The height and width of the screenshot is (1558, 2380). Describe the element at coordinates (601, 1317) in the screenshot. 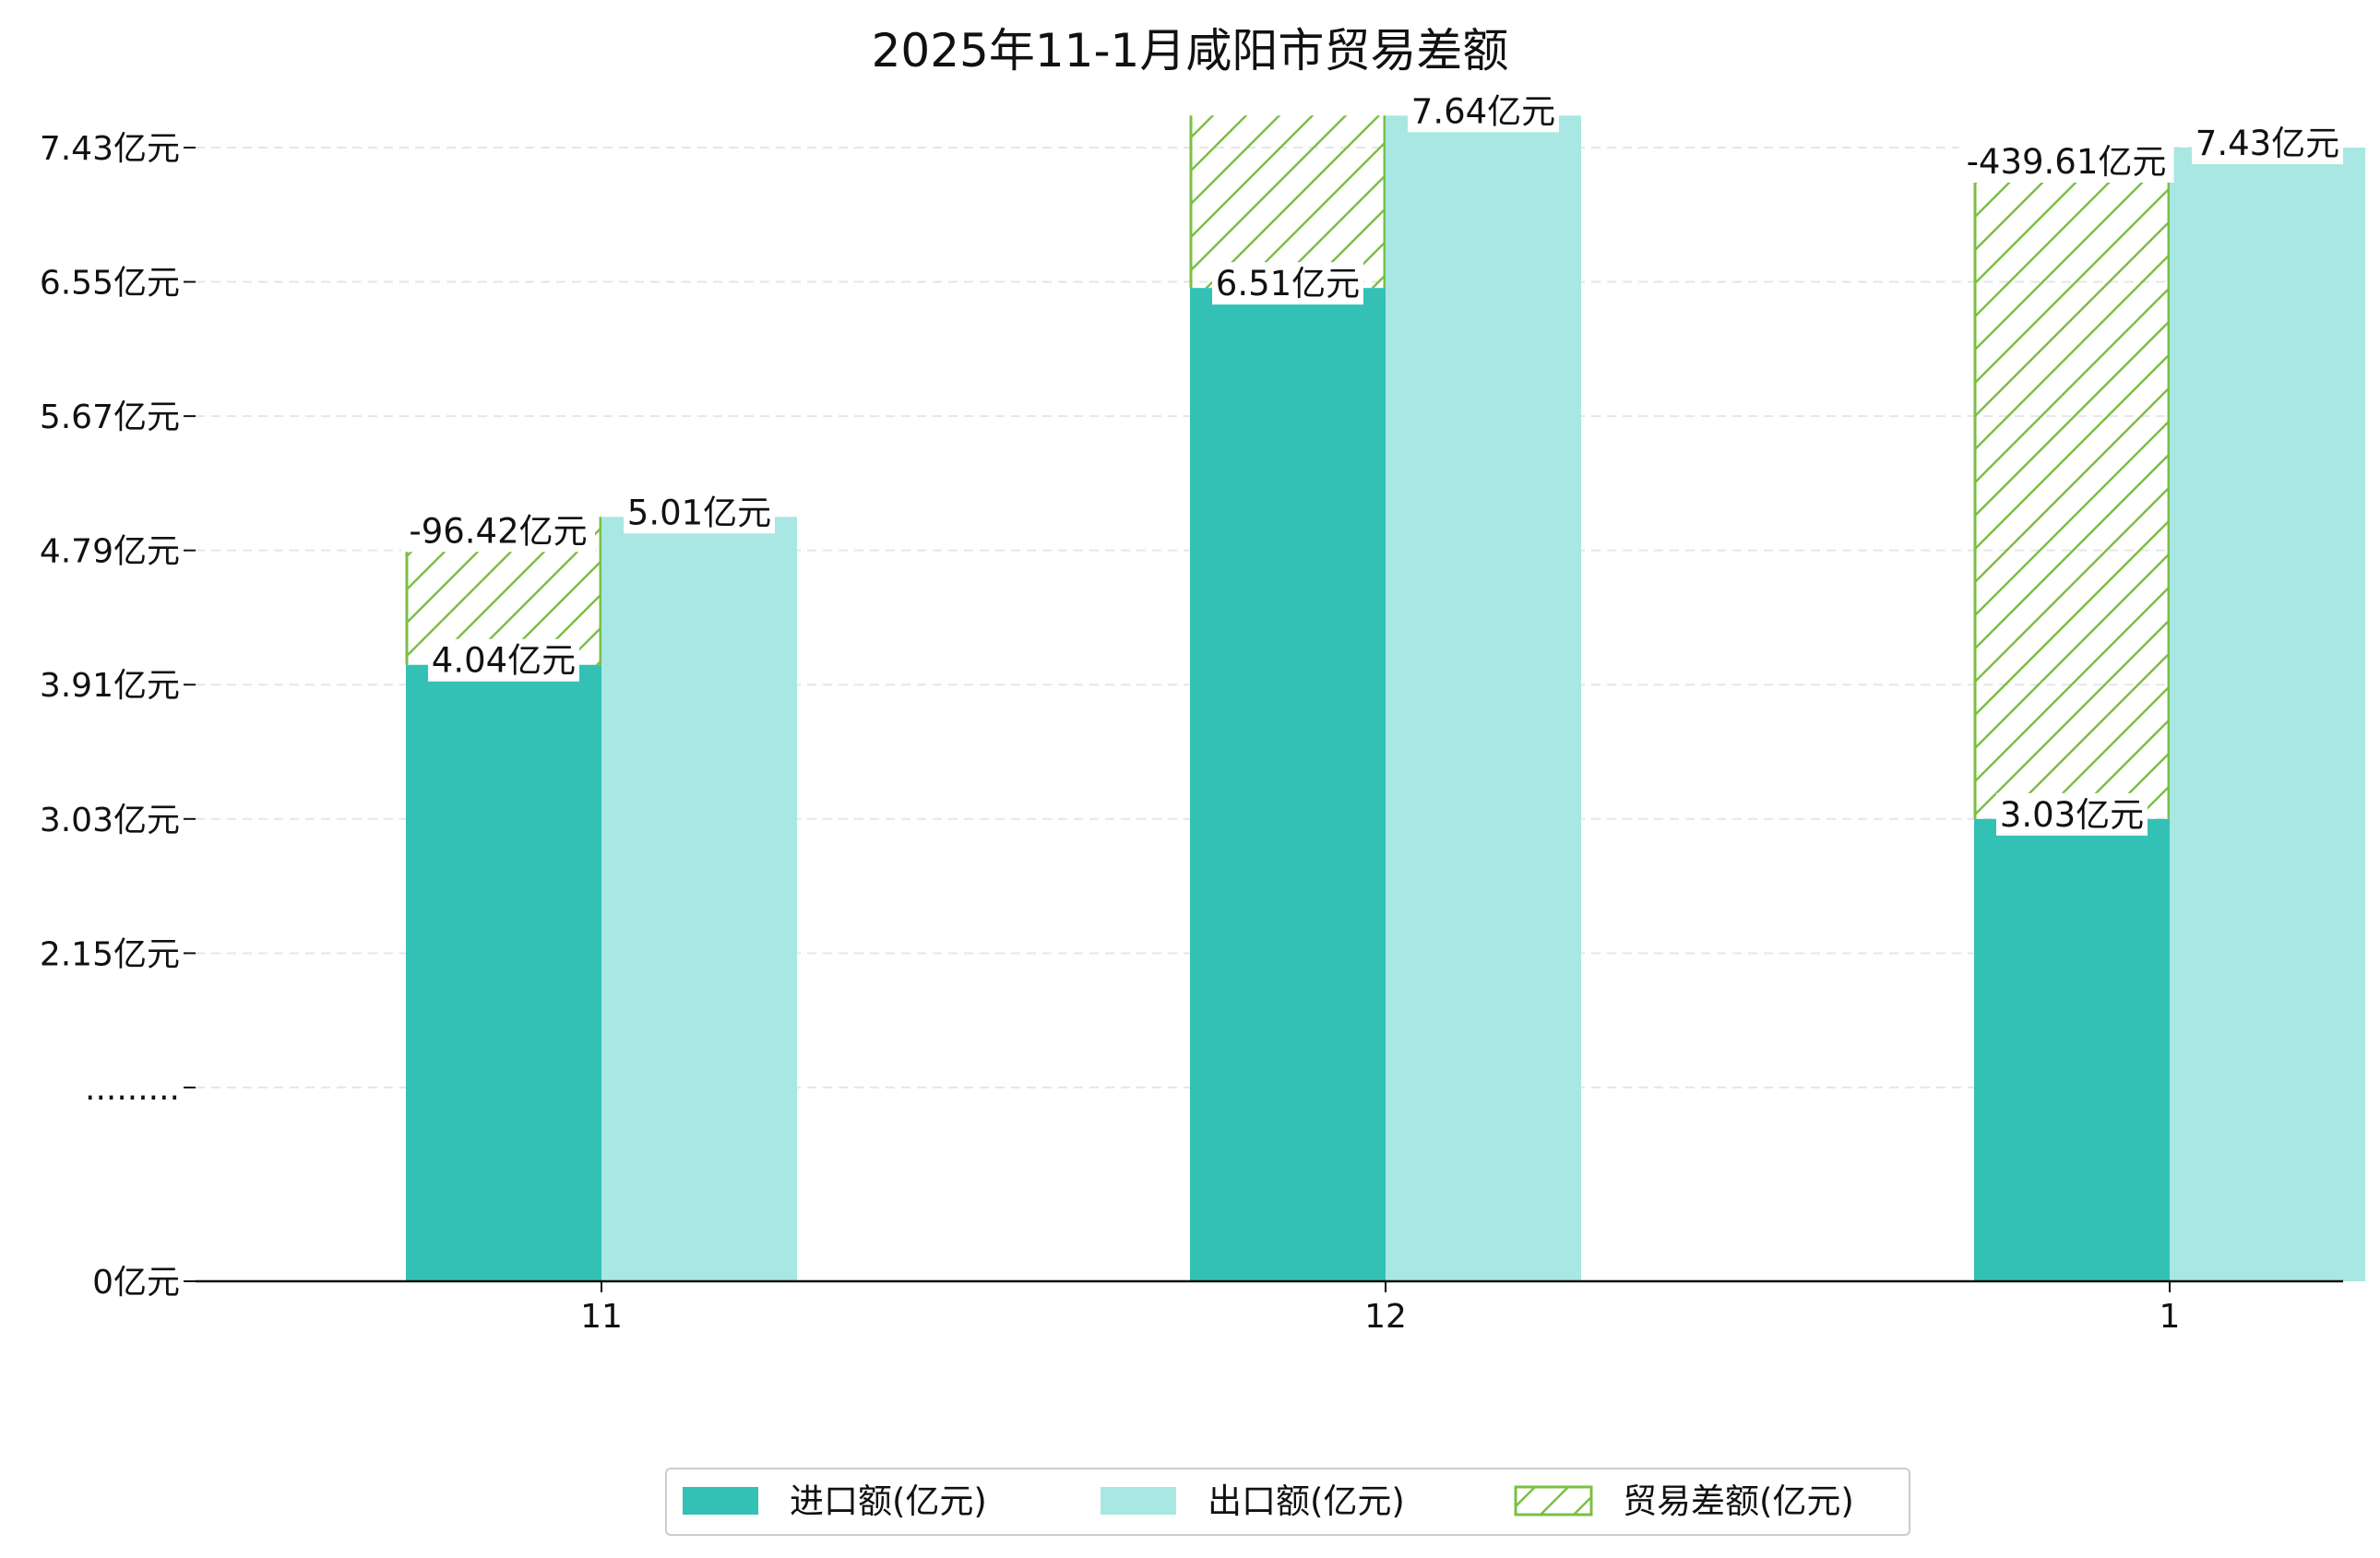

I see `x-tick-label: 11` at that location.